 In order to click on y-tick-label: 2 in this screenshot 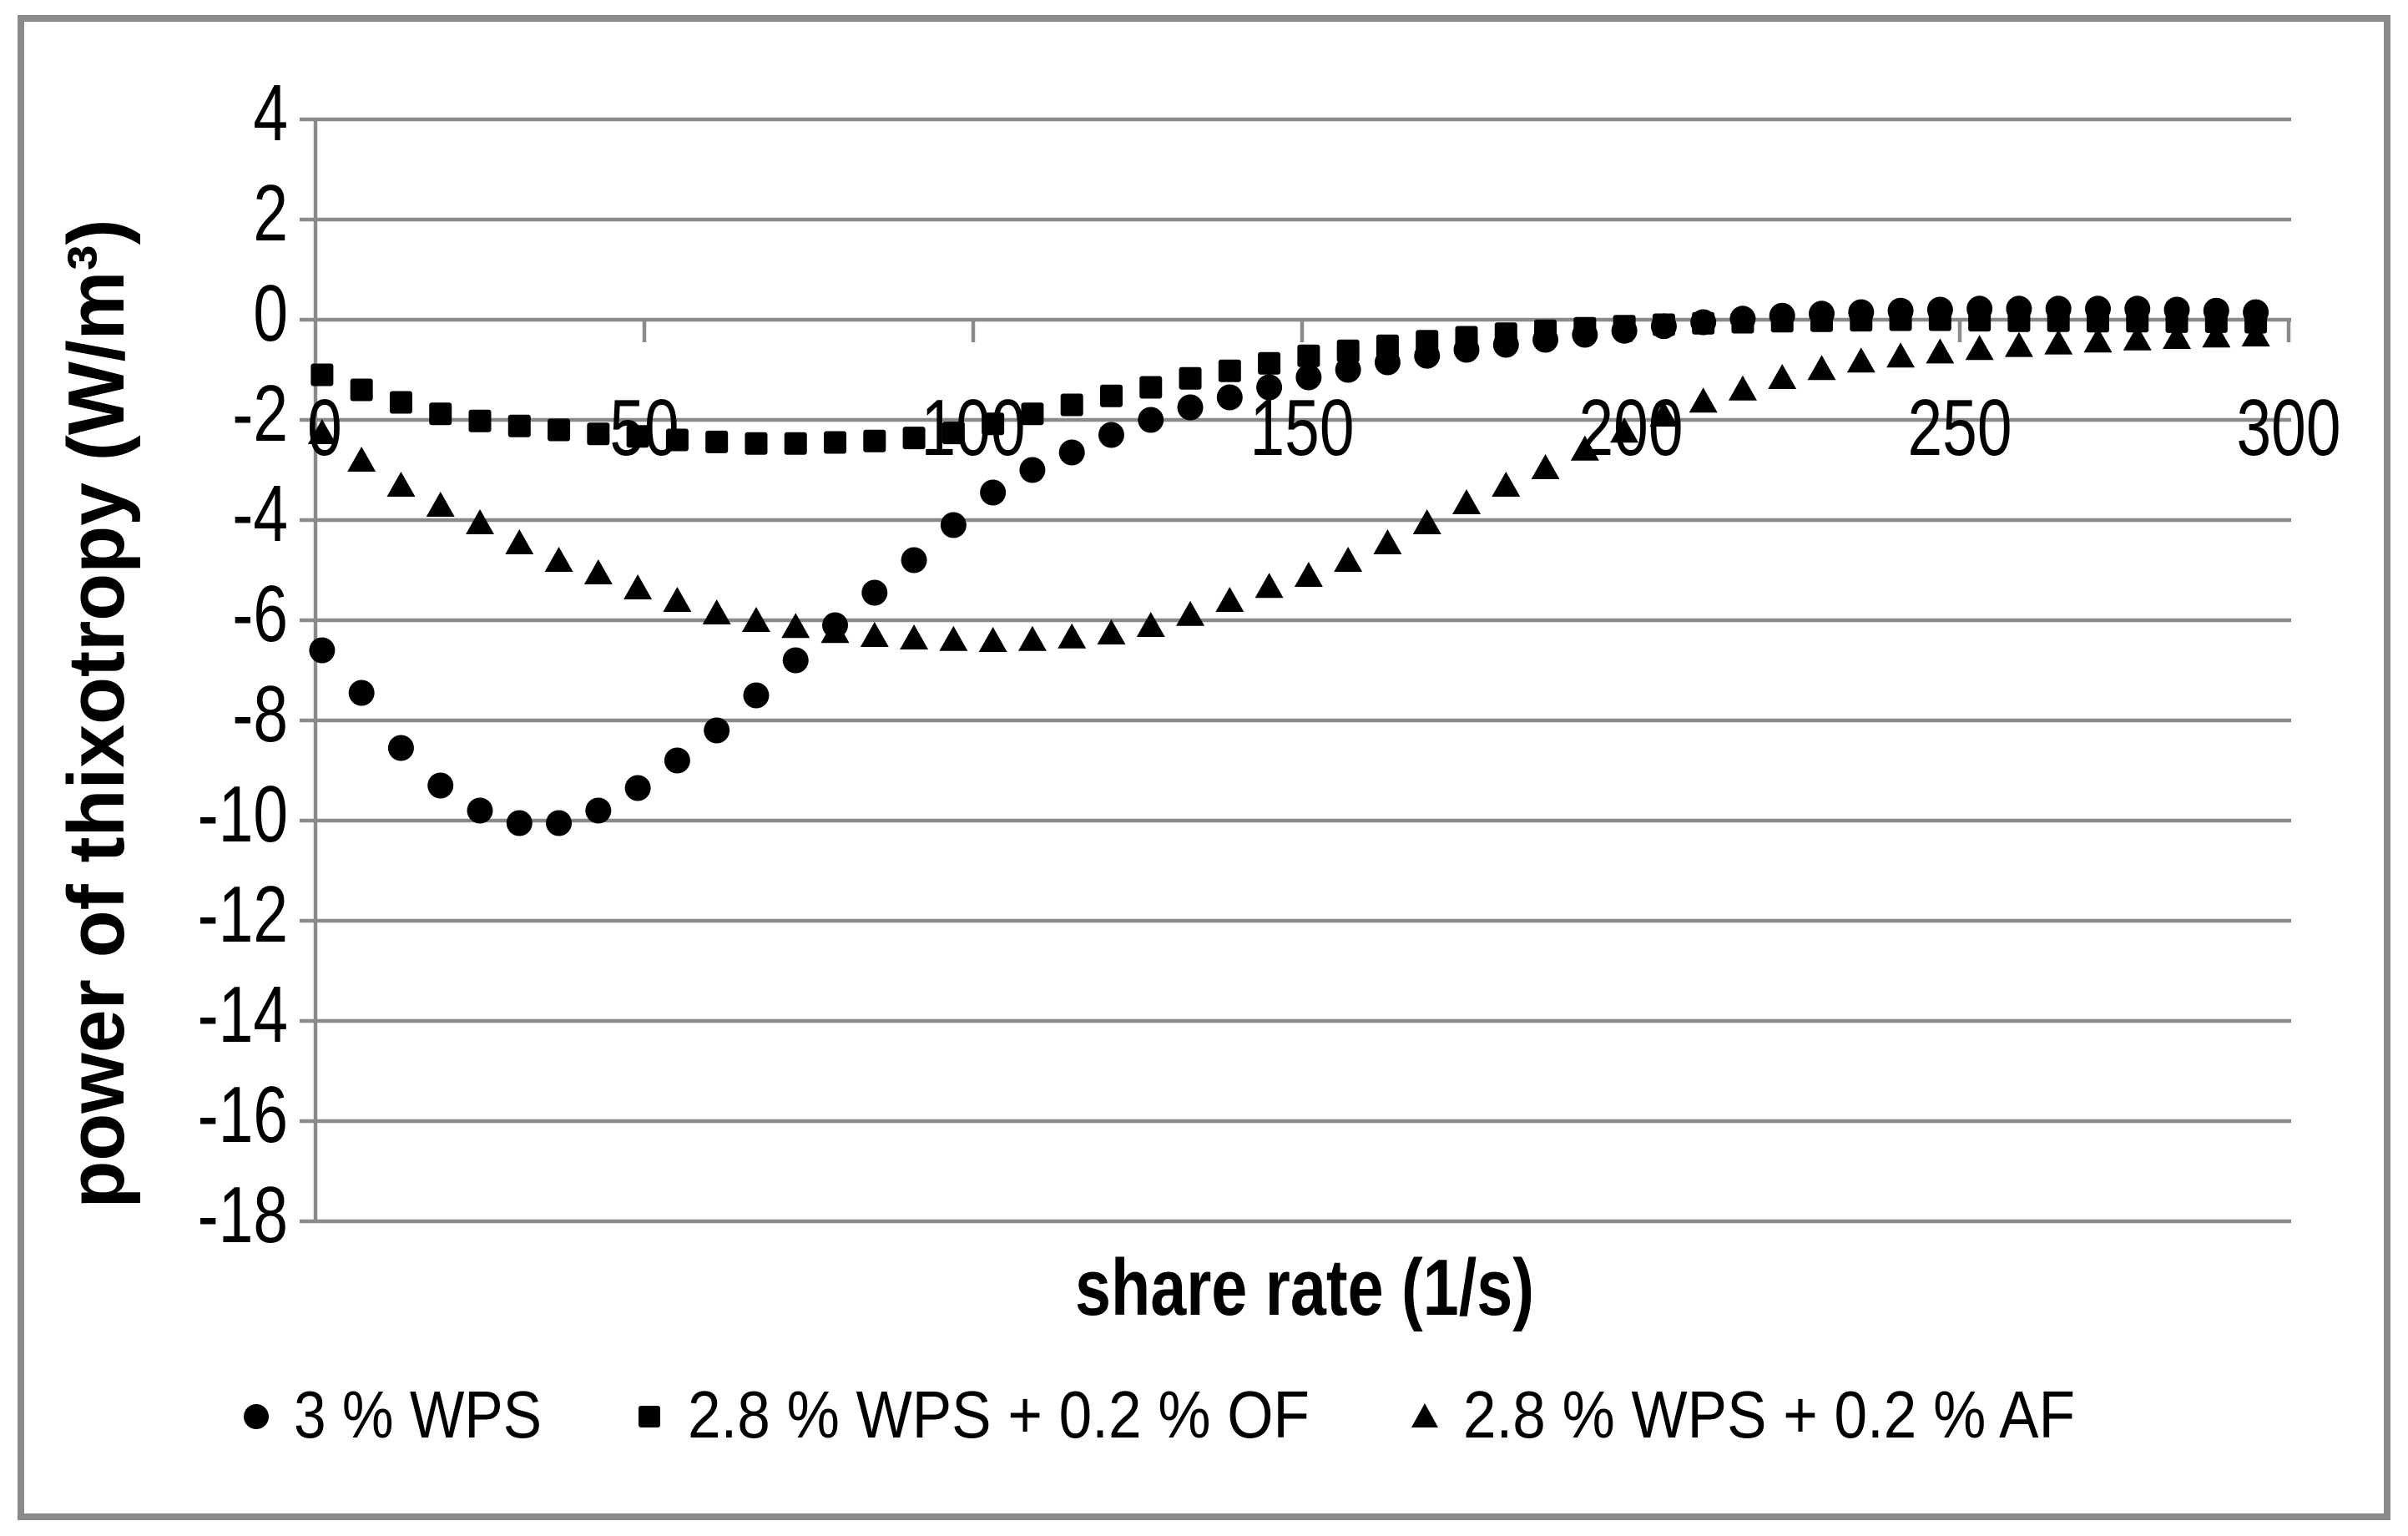, I will do `click(270, 213)`.